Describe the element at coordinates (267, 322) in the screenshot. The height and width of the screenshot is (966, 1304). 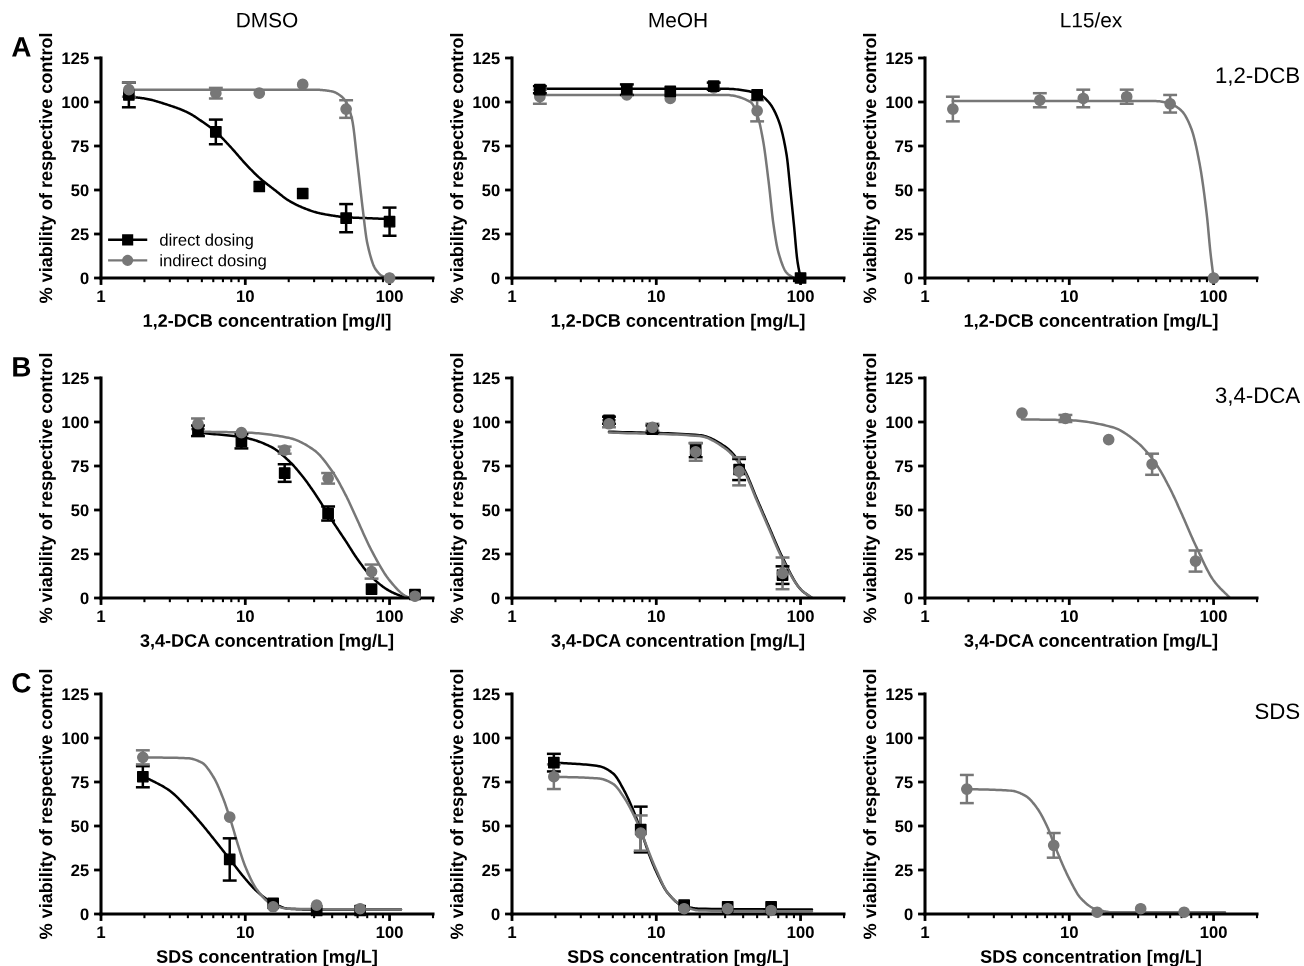
I see `x-axis-title: 1,2-DCB concentration [mg/l]` at that location.